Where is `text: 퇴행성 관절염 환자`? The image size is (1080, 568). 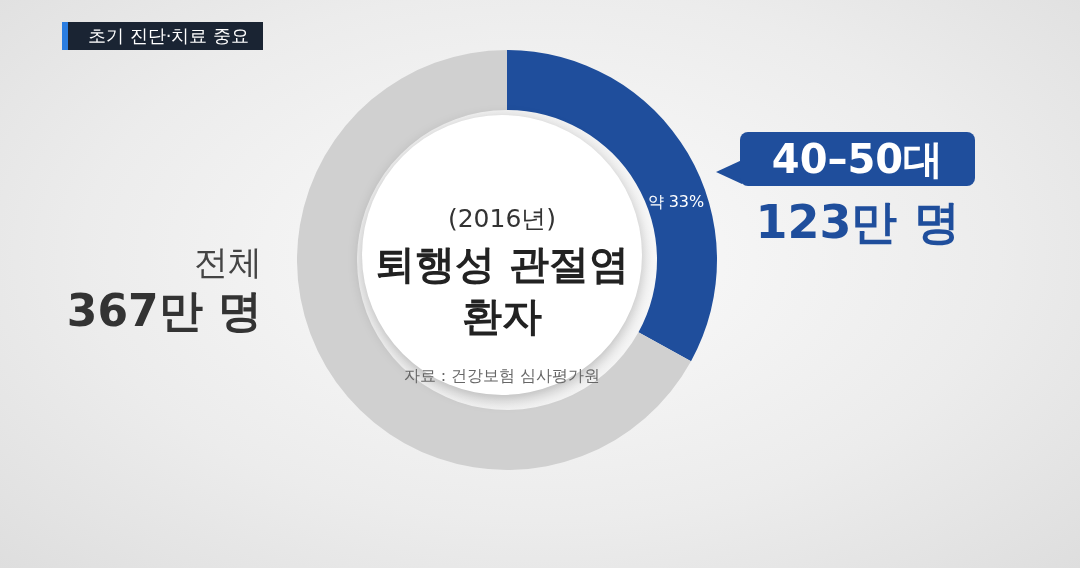 text: 퇴행성 관절염 환자 is located at coordinates (502, 290).